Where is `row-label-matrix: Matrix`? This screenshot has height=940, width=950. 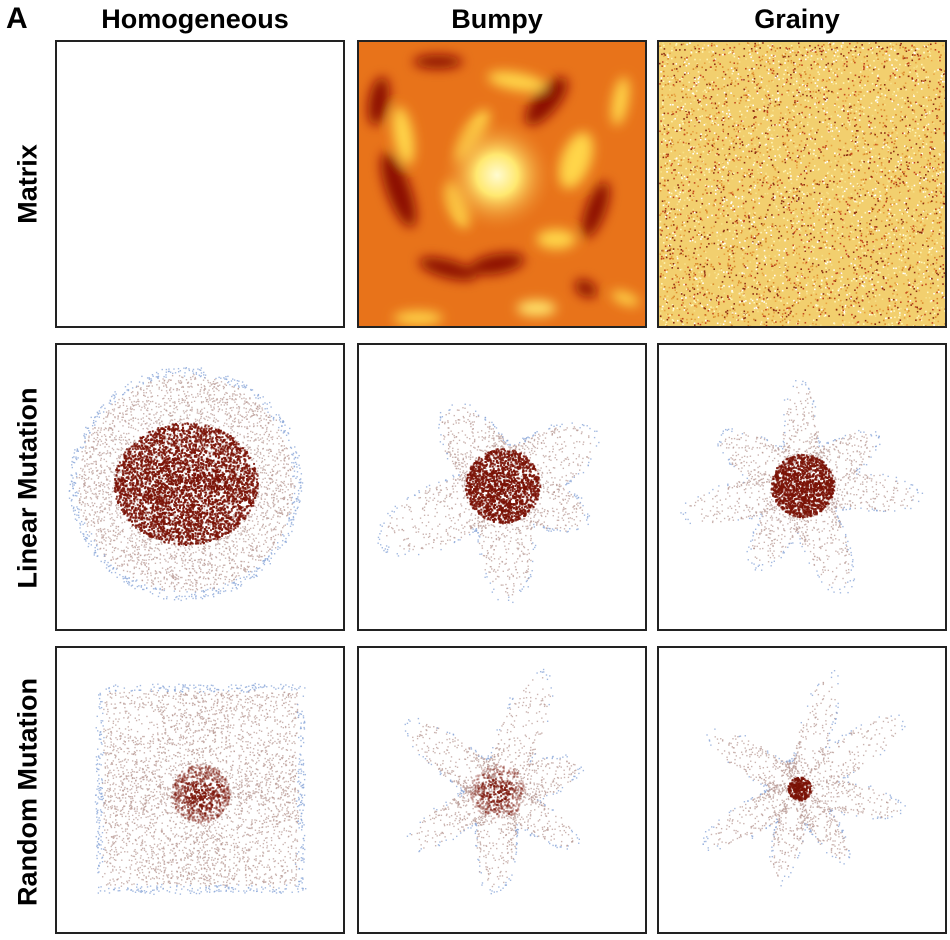
row-label-matrix: Matrix is located at coordinates (28, 184).